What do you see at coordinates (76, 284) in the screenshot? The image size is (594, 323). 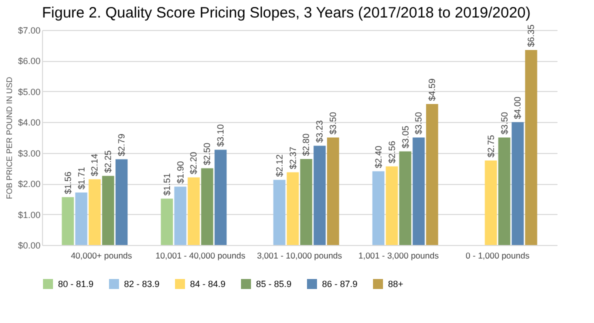 I see `legend-label: 80 - 81.9` at bounding box center [76, 284].